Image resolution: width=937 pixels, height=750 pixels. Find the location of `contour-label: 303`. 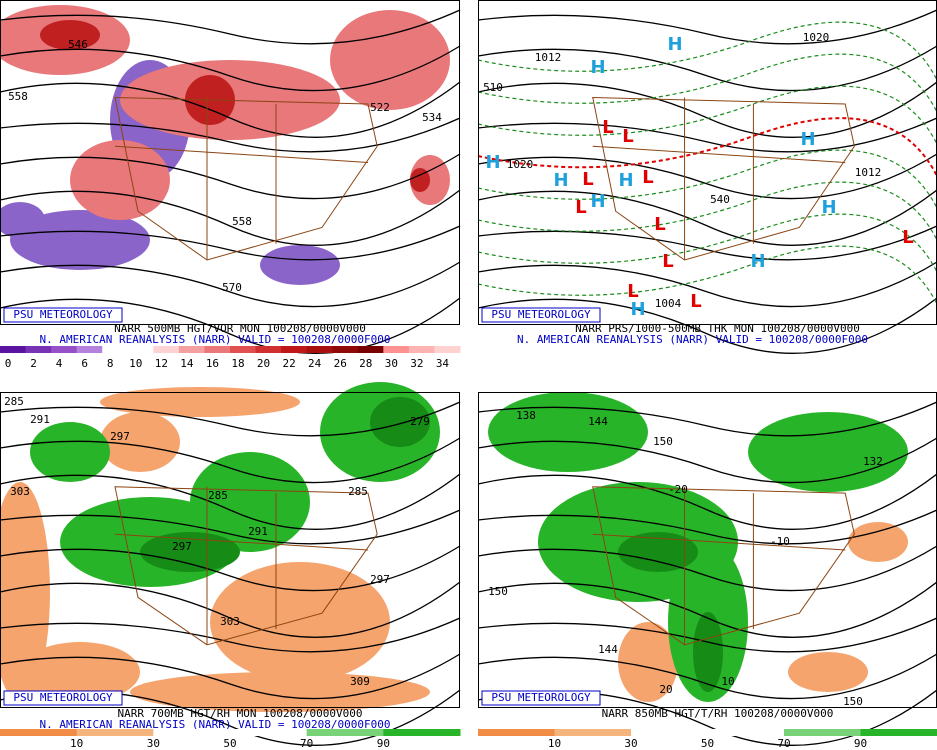

contour-label: 303 is located at coordinates (20, 491).